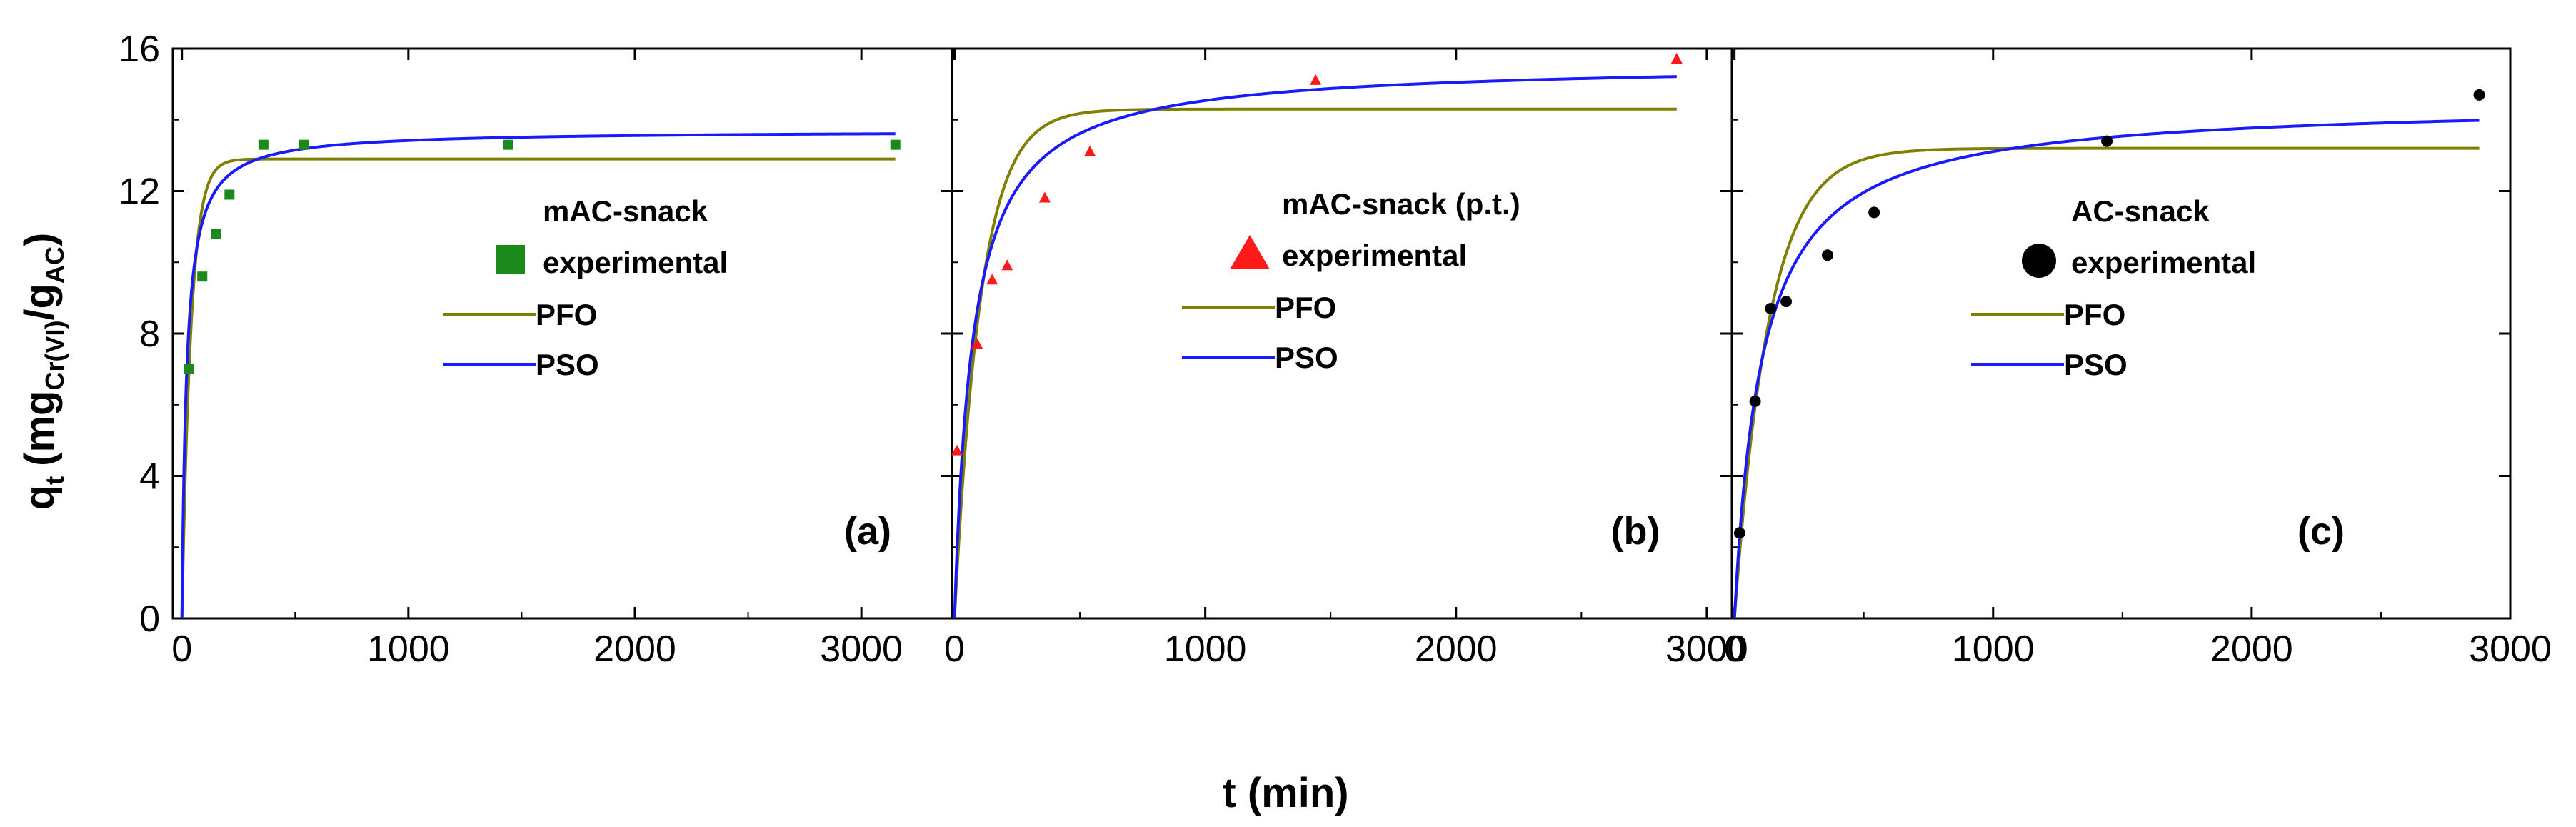  What do you see at coordinates (149, 477) in the screenshot?
I see `y-tick-label: 4` at bounding box center [149, 477].